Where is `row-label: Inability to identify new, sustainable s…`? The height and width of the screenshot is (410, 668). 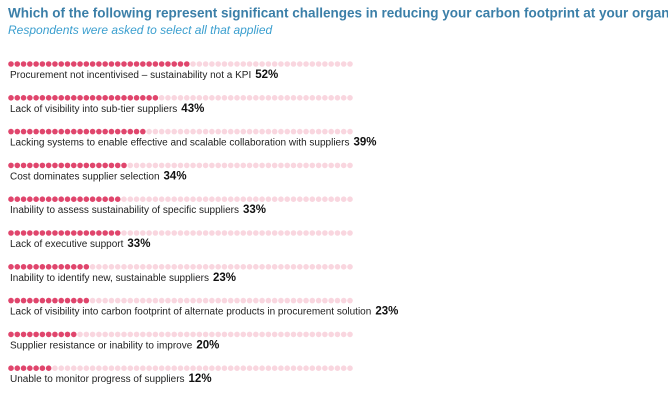 row-label: Inability to identify new, sustainable s… is located at coordinates (123, 278).